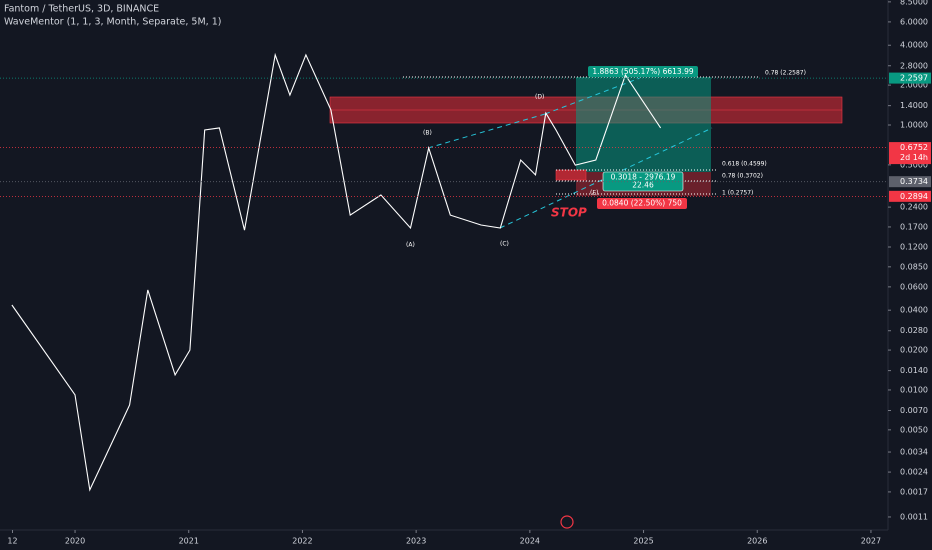 Image resolution: width=932 pixels, height=550 pixels. Describe the element at coordinates (742, 176) in the screenshot. I see `fib-label: 0.78 (0.3702)` at that location.